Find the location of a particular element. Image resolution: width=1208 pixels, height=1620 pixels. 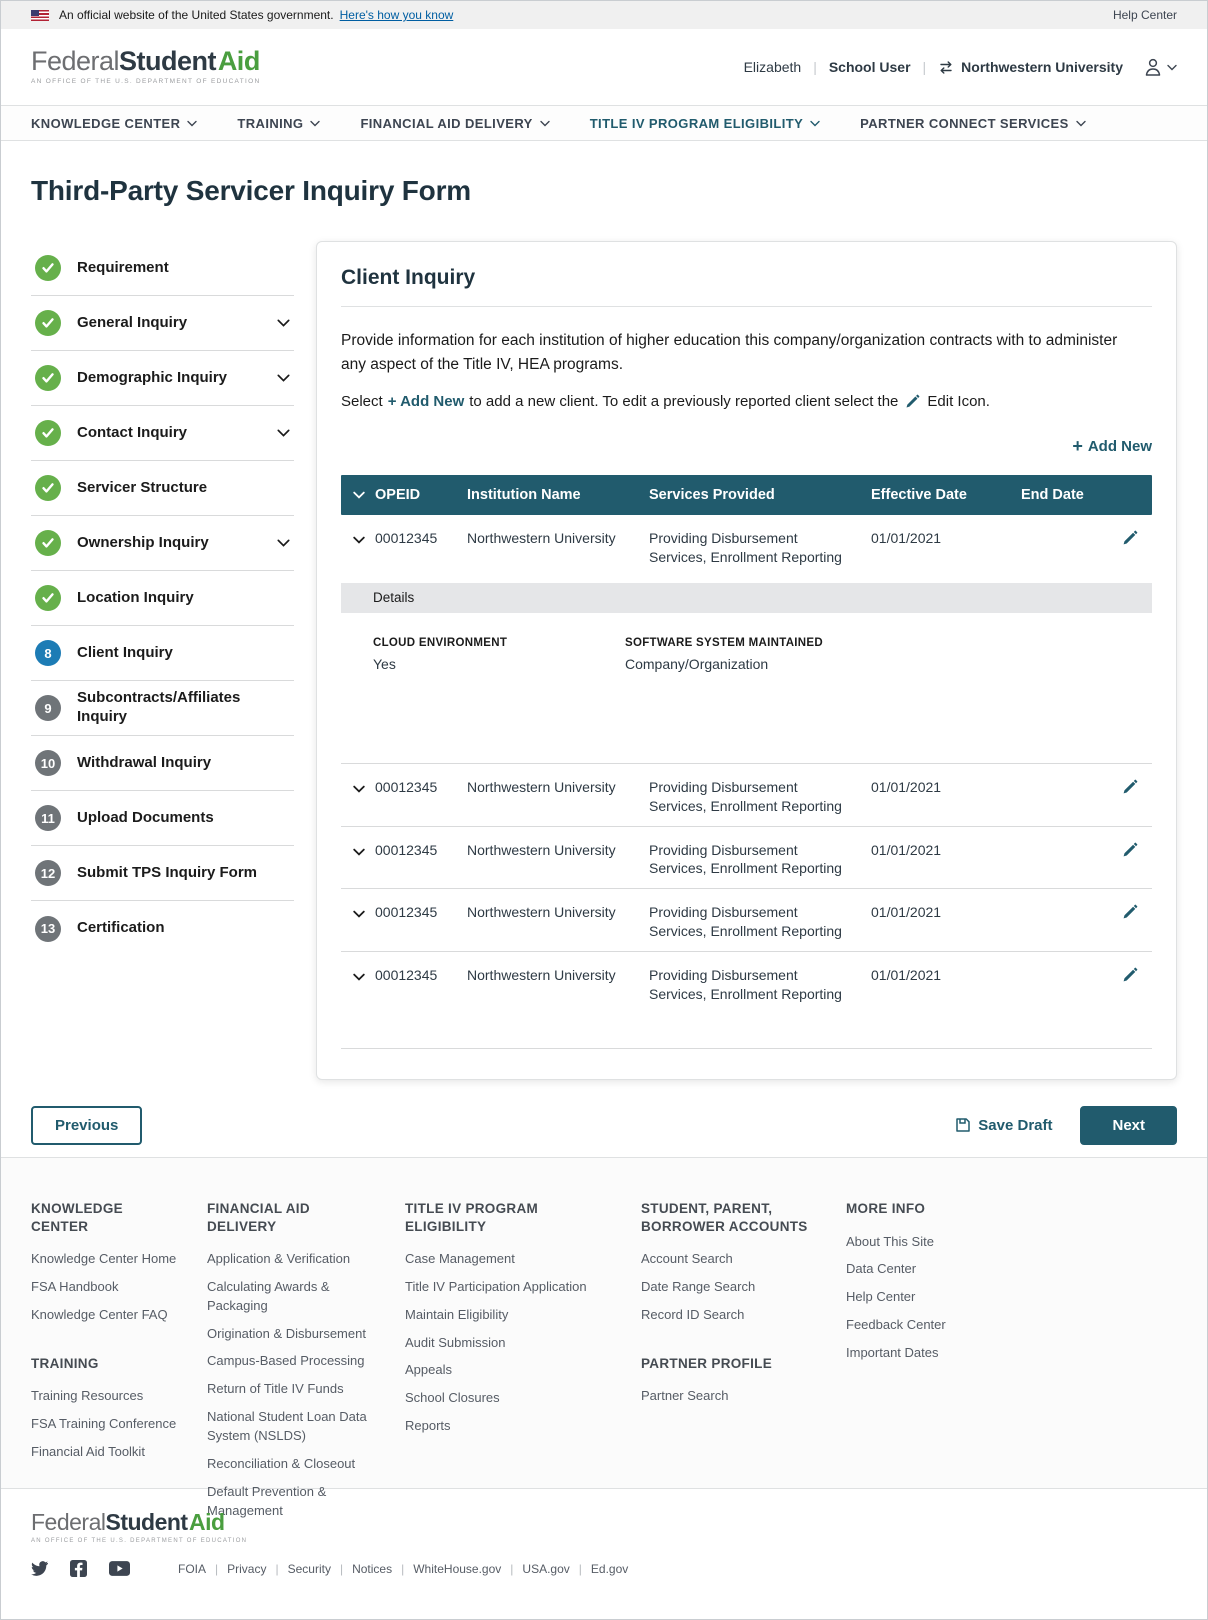

footer-link: Appeals is located at coordinates (428, 1370).